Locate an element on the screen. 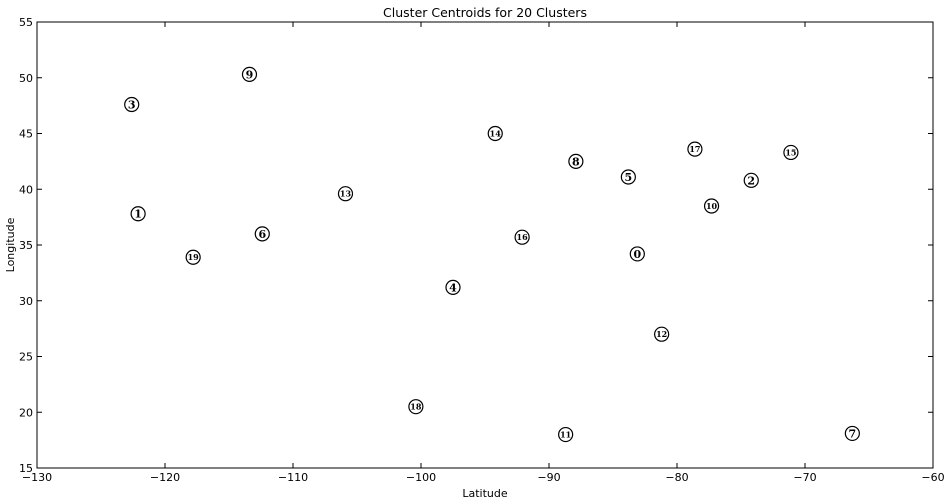 The height and width of the screenshot is (504, 947). centroid-marker: 19 is located at coordinates (193, 257).